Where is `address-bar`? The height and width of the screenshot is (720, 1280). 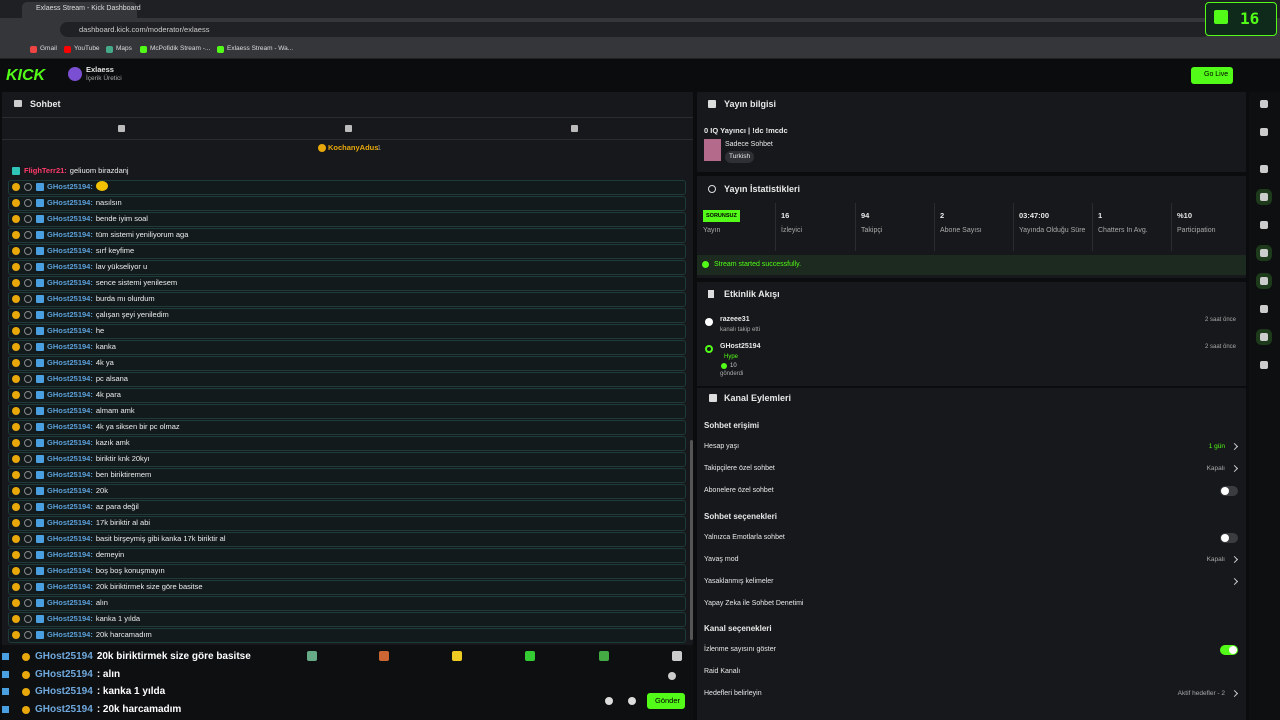
address-bar is located at coordinates (635, 29).